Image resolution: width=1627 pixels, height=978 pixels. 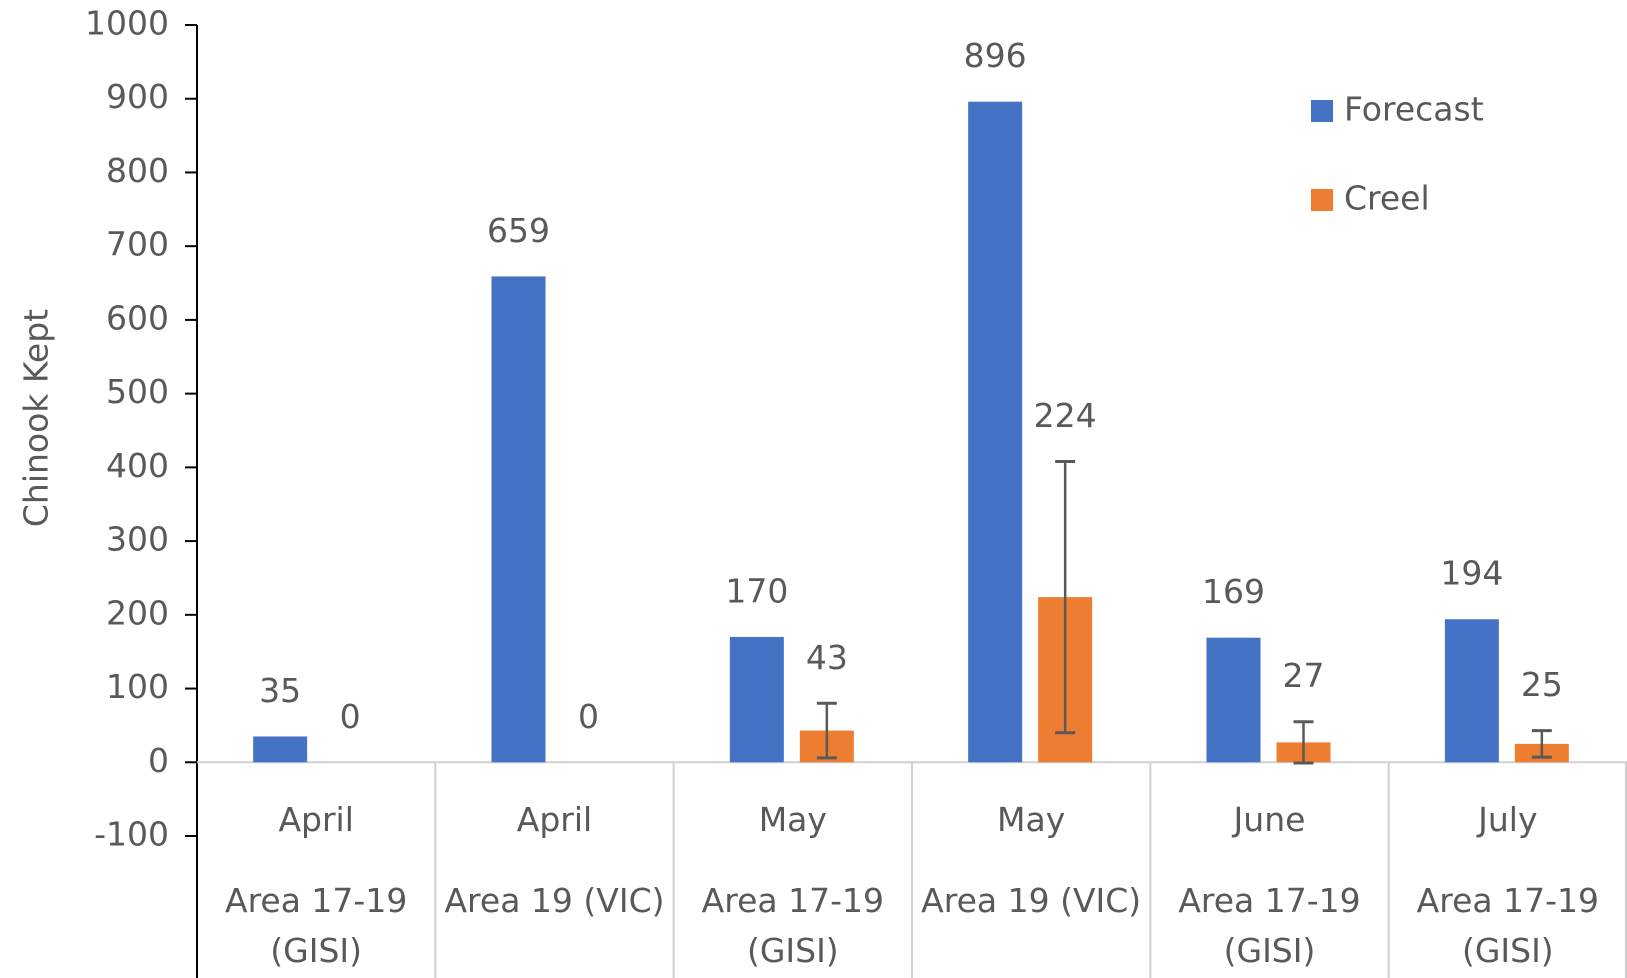 What do you see at coordinates (137, 391) in the screenshot?
I see `y-tick-label: 500` at bounding box center [137, 391].